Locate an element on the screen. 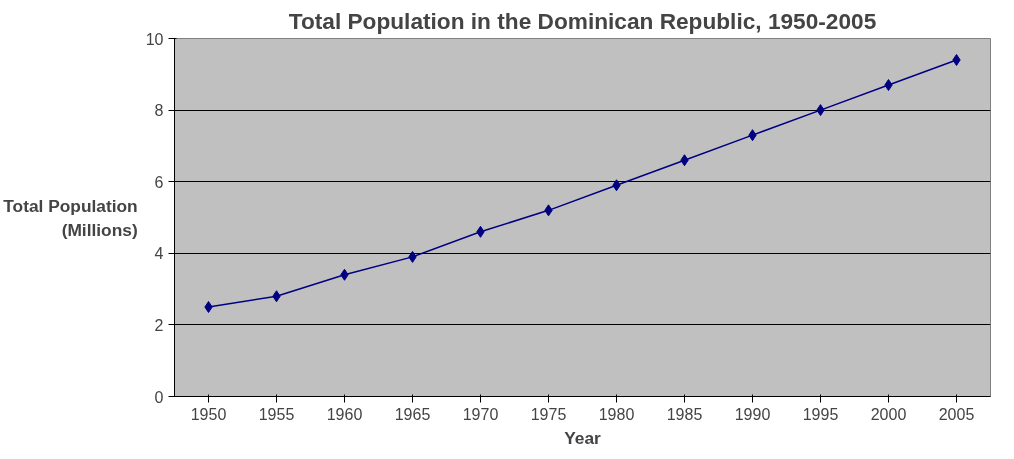 This screenshot has height=459, width=1014. y-tick-label: 6 is located at coordinates (159, 182).